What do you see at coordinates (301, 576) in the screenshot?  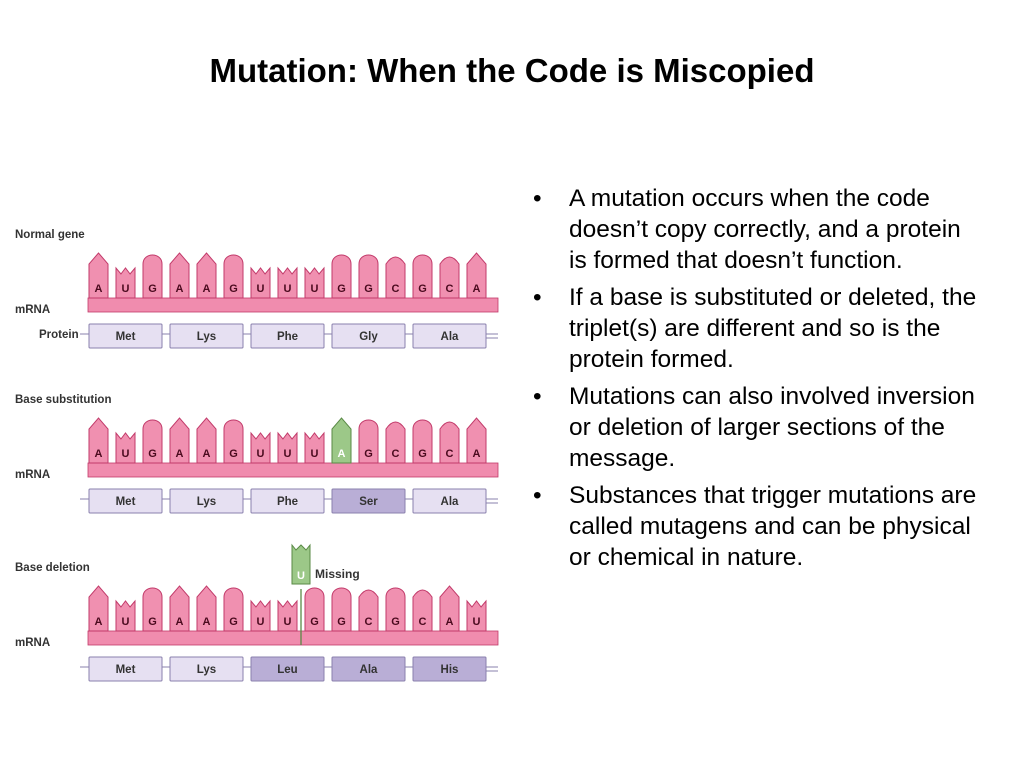 I see `missing-base-letter: U` at bounding box center [301, 576].